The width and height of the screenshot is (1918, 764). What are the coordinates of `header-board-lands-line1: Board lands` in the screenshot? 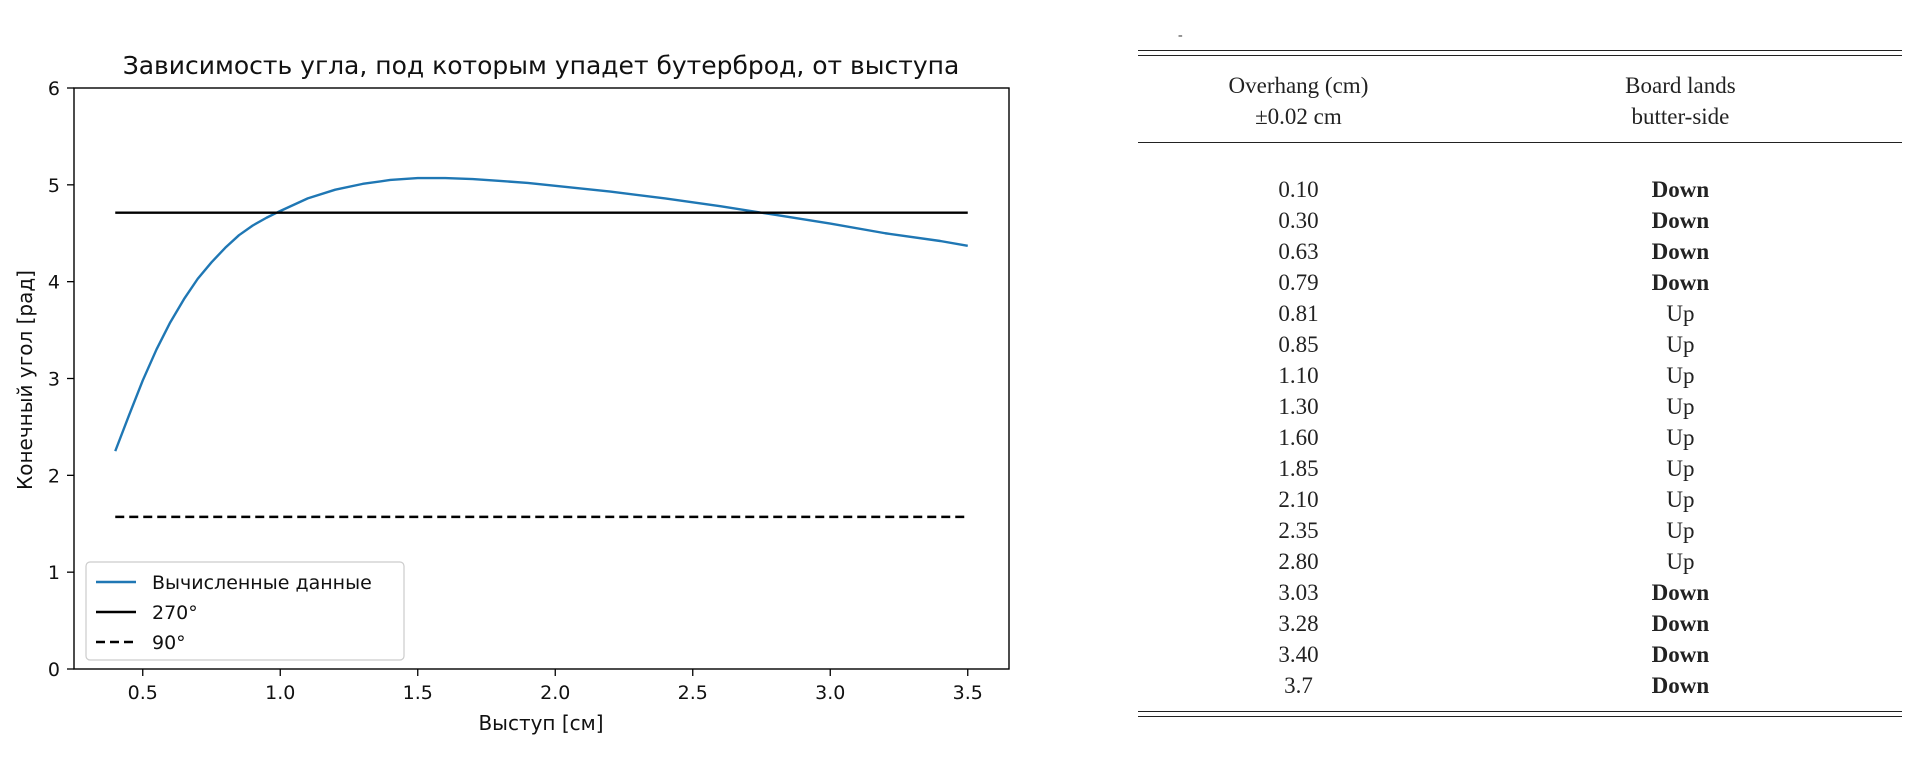 It's located at (1680, 85).